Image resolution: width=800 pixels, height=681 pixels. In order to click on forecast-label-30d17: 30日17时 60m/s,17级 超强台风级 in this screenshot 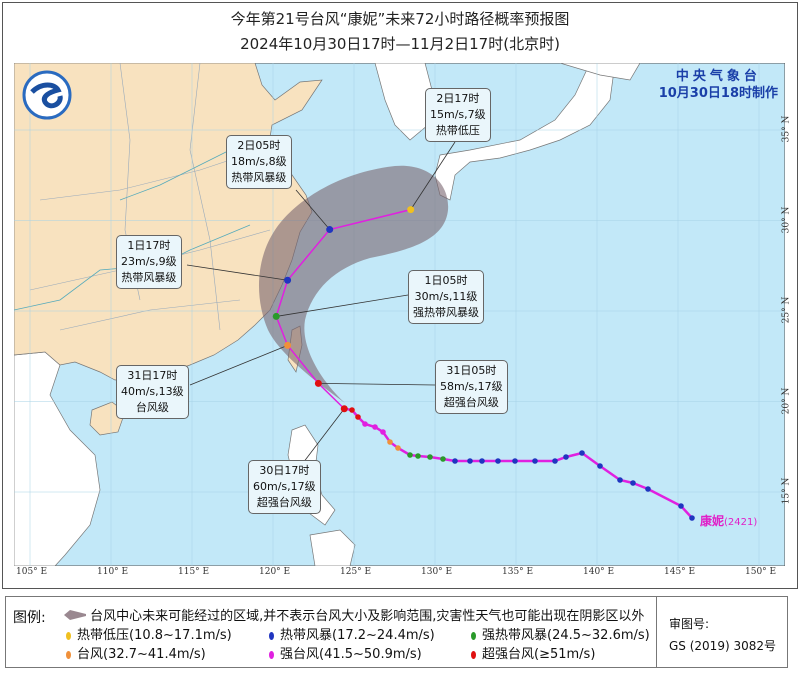, I will do `click(284, 487)`.